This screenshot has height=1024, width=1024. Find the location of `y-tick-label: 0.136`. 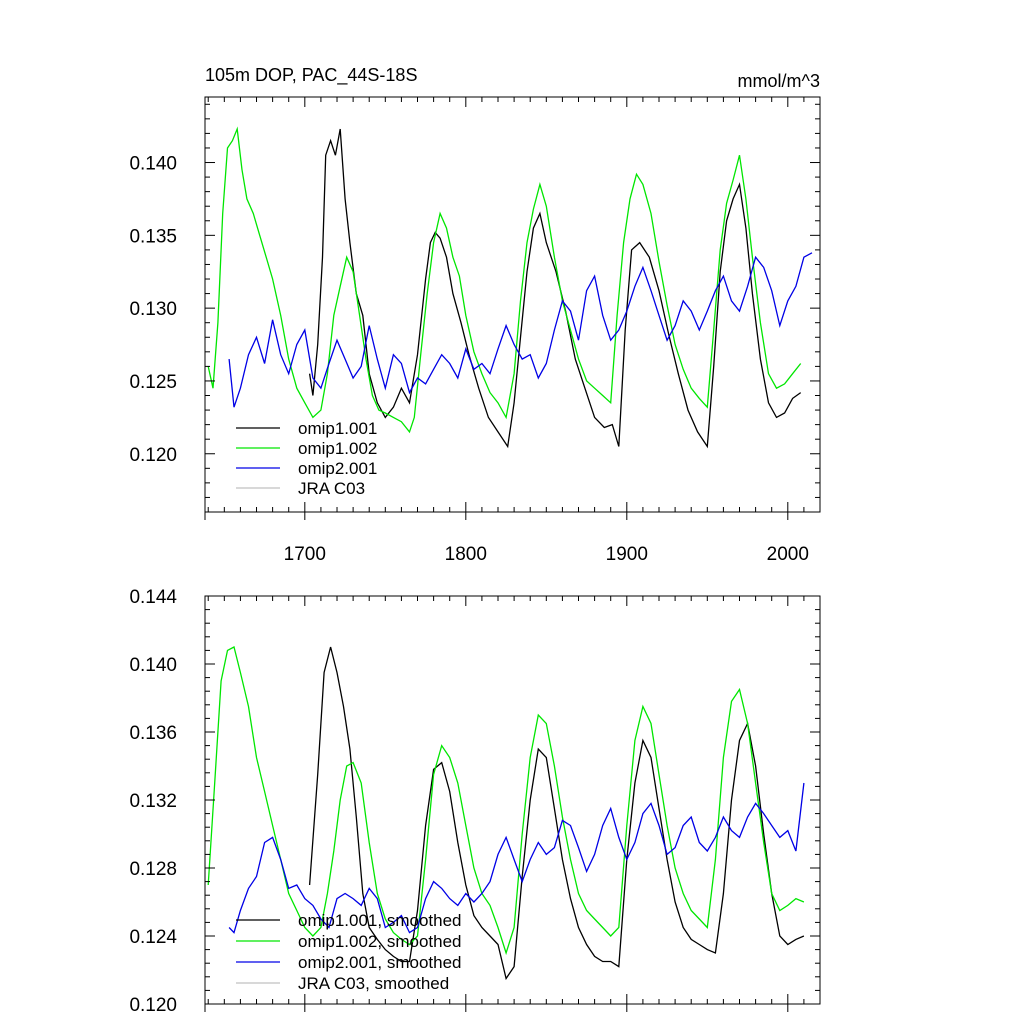

y-tick-label: 0.136 is located at coordinates (153, 733).